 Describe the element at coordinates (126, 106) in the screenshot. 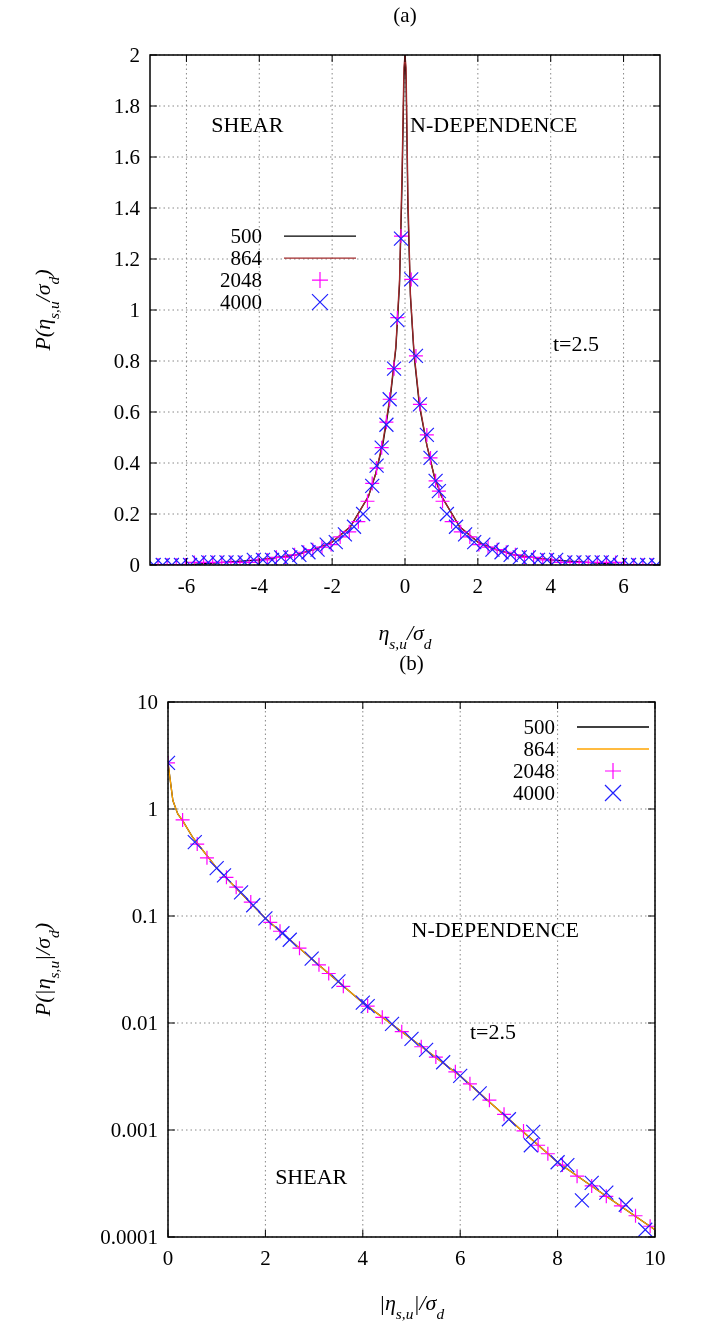

I see `y-tick-label: 1.8` at that location.